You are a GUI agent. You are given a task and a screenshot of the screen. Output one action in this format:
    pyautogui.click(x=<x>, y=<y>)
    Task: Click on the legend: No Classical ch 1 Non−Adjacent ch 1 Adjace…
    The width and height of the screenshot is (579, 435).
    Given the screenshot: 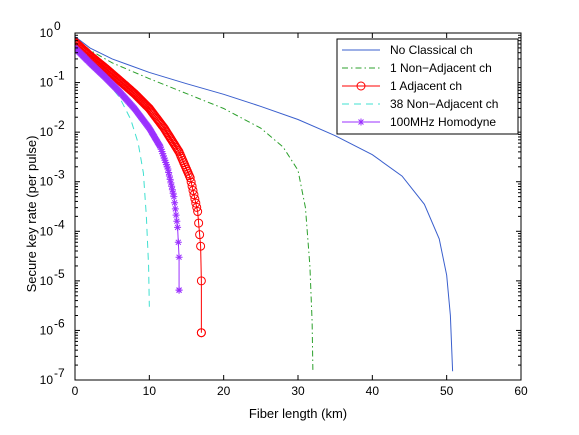 What is the action you would take?
    pyautogui.click(x=427, y=86)
    